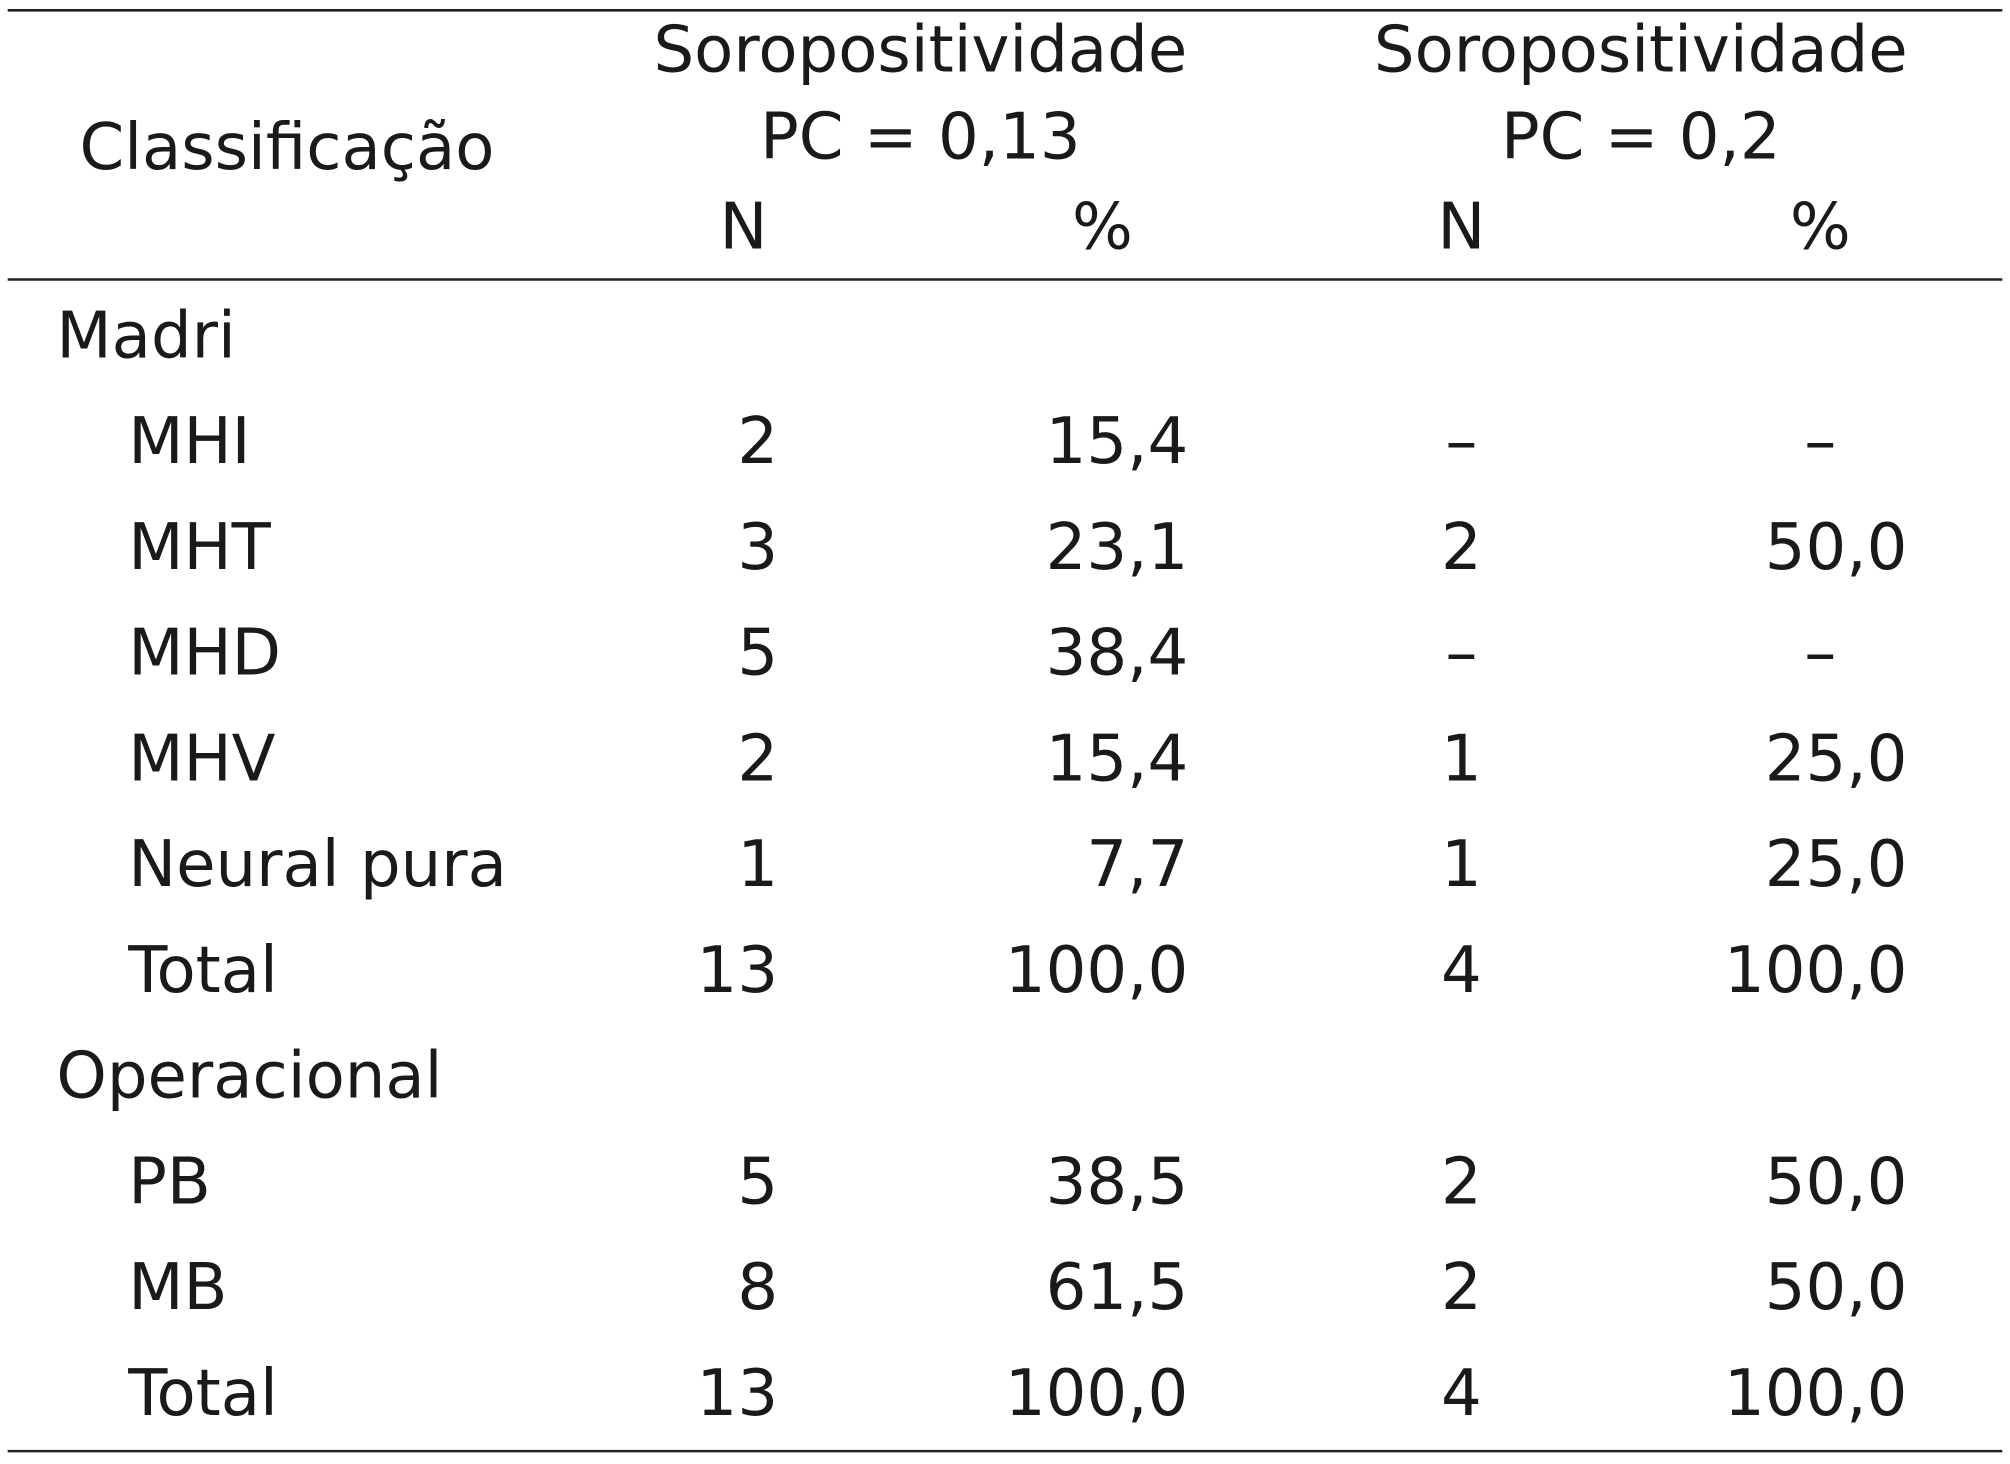 This screenshot has height=1464, width=2010. Describe the element at coordinates (201, 759) in the screenshot. I see `row-label: MHV` at that location.